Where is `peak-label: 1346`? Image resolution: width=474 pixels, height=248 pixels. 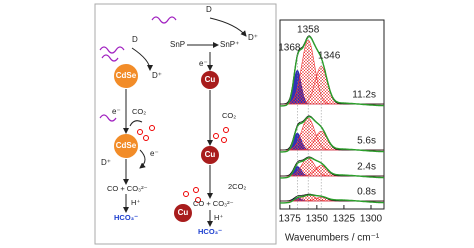
peak-label: 1346 is located at coordinates (329, 56).